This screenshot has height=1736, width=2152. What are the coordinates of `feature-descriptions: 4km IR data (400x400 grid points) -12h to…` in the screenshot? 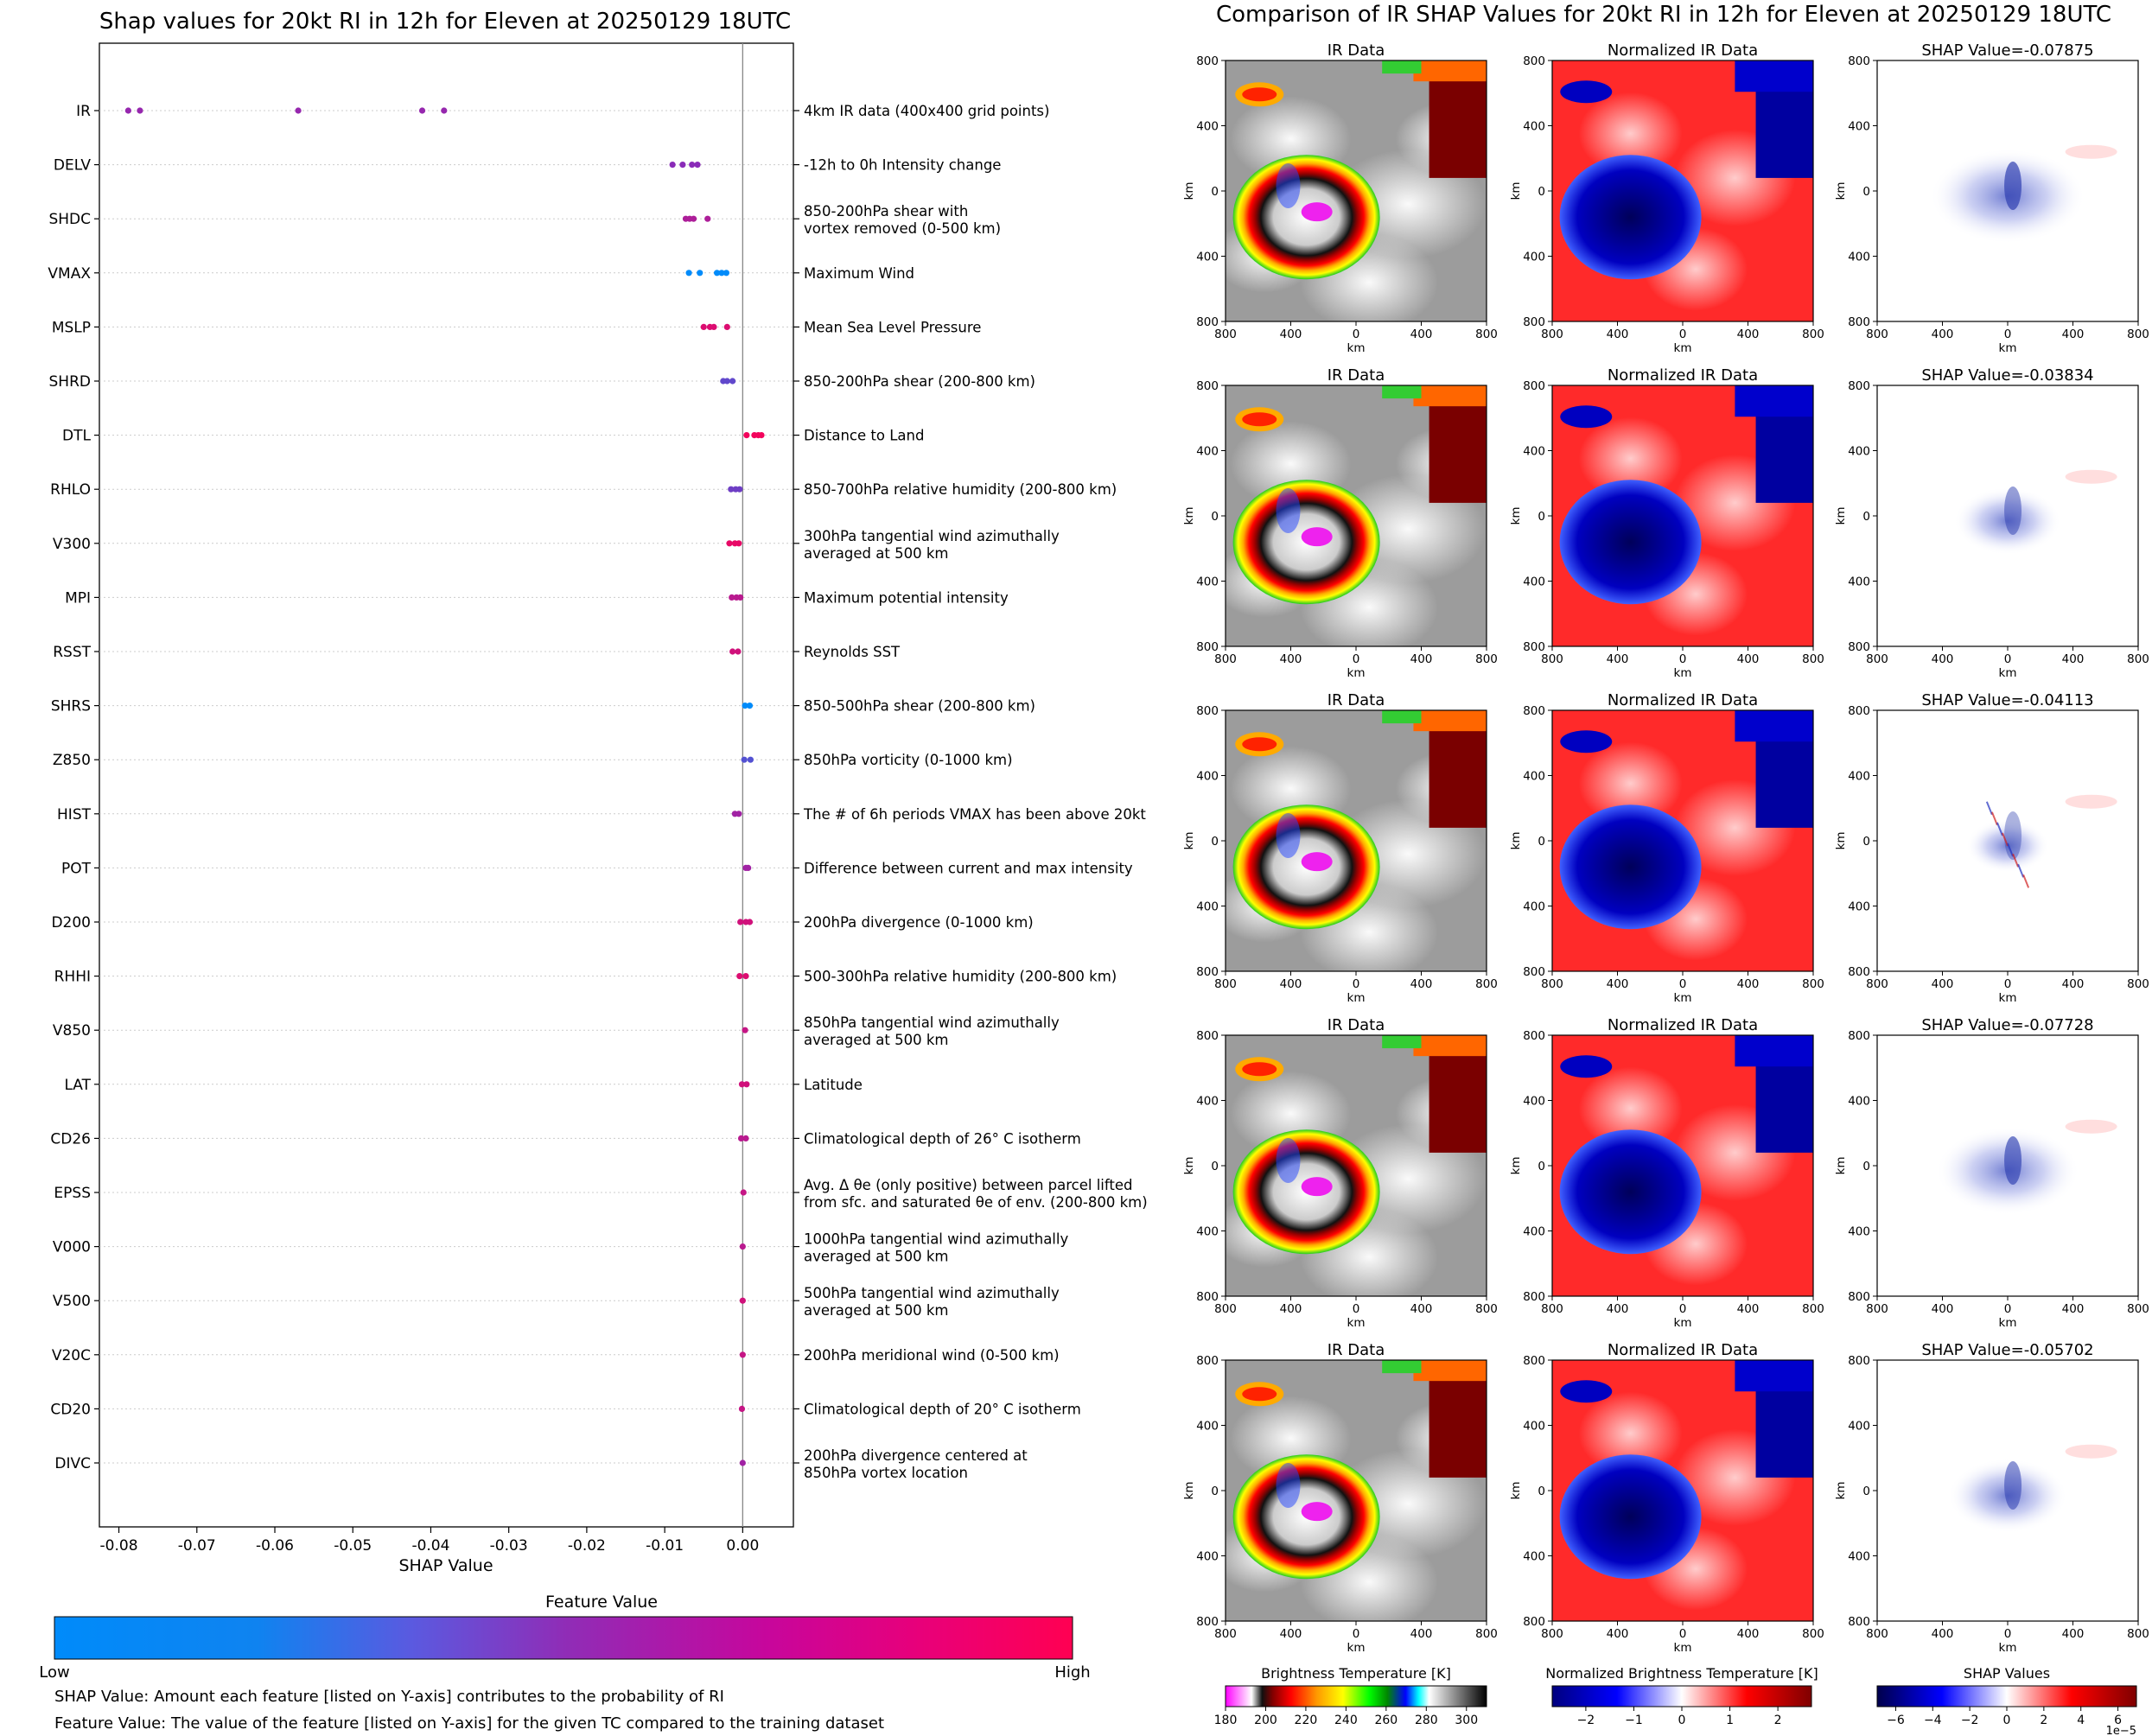 It's located at (970, 792).